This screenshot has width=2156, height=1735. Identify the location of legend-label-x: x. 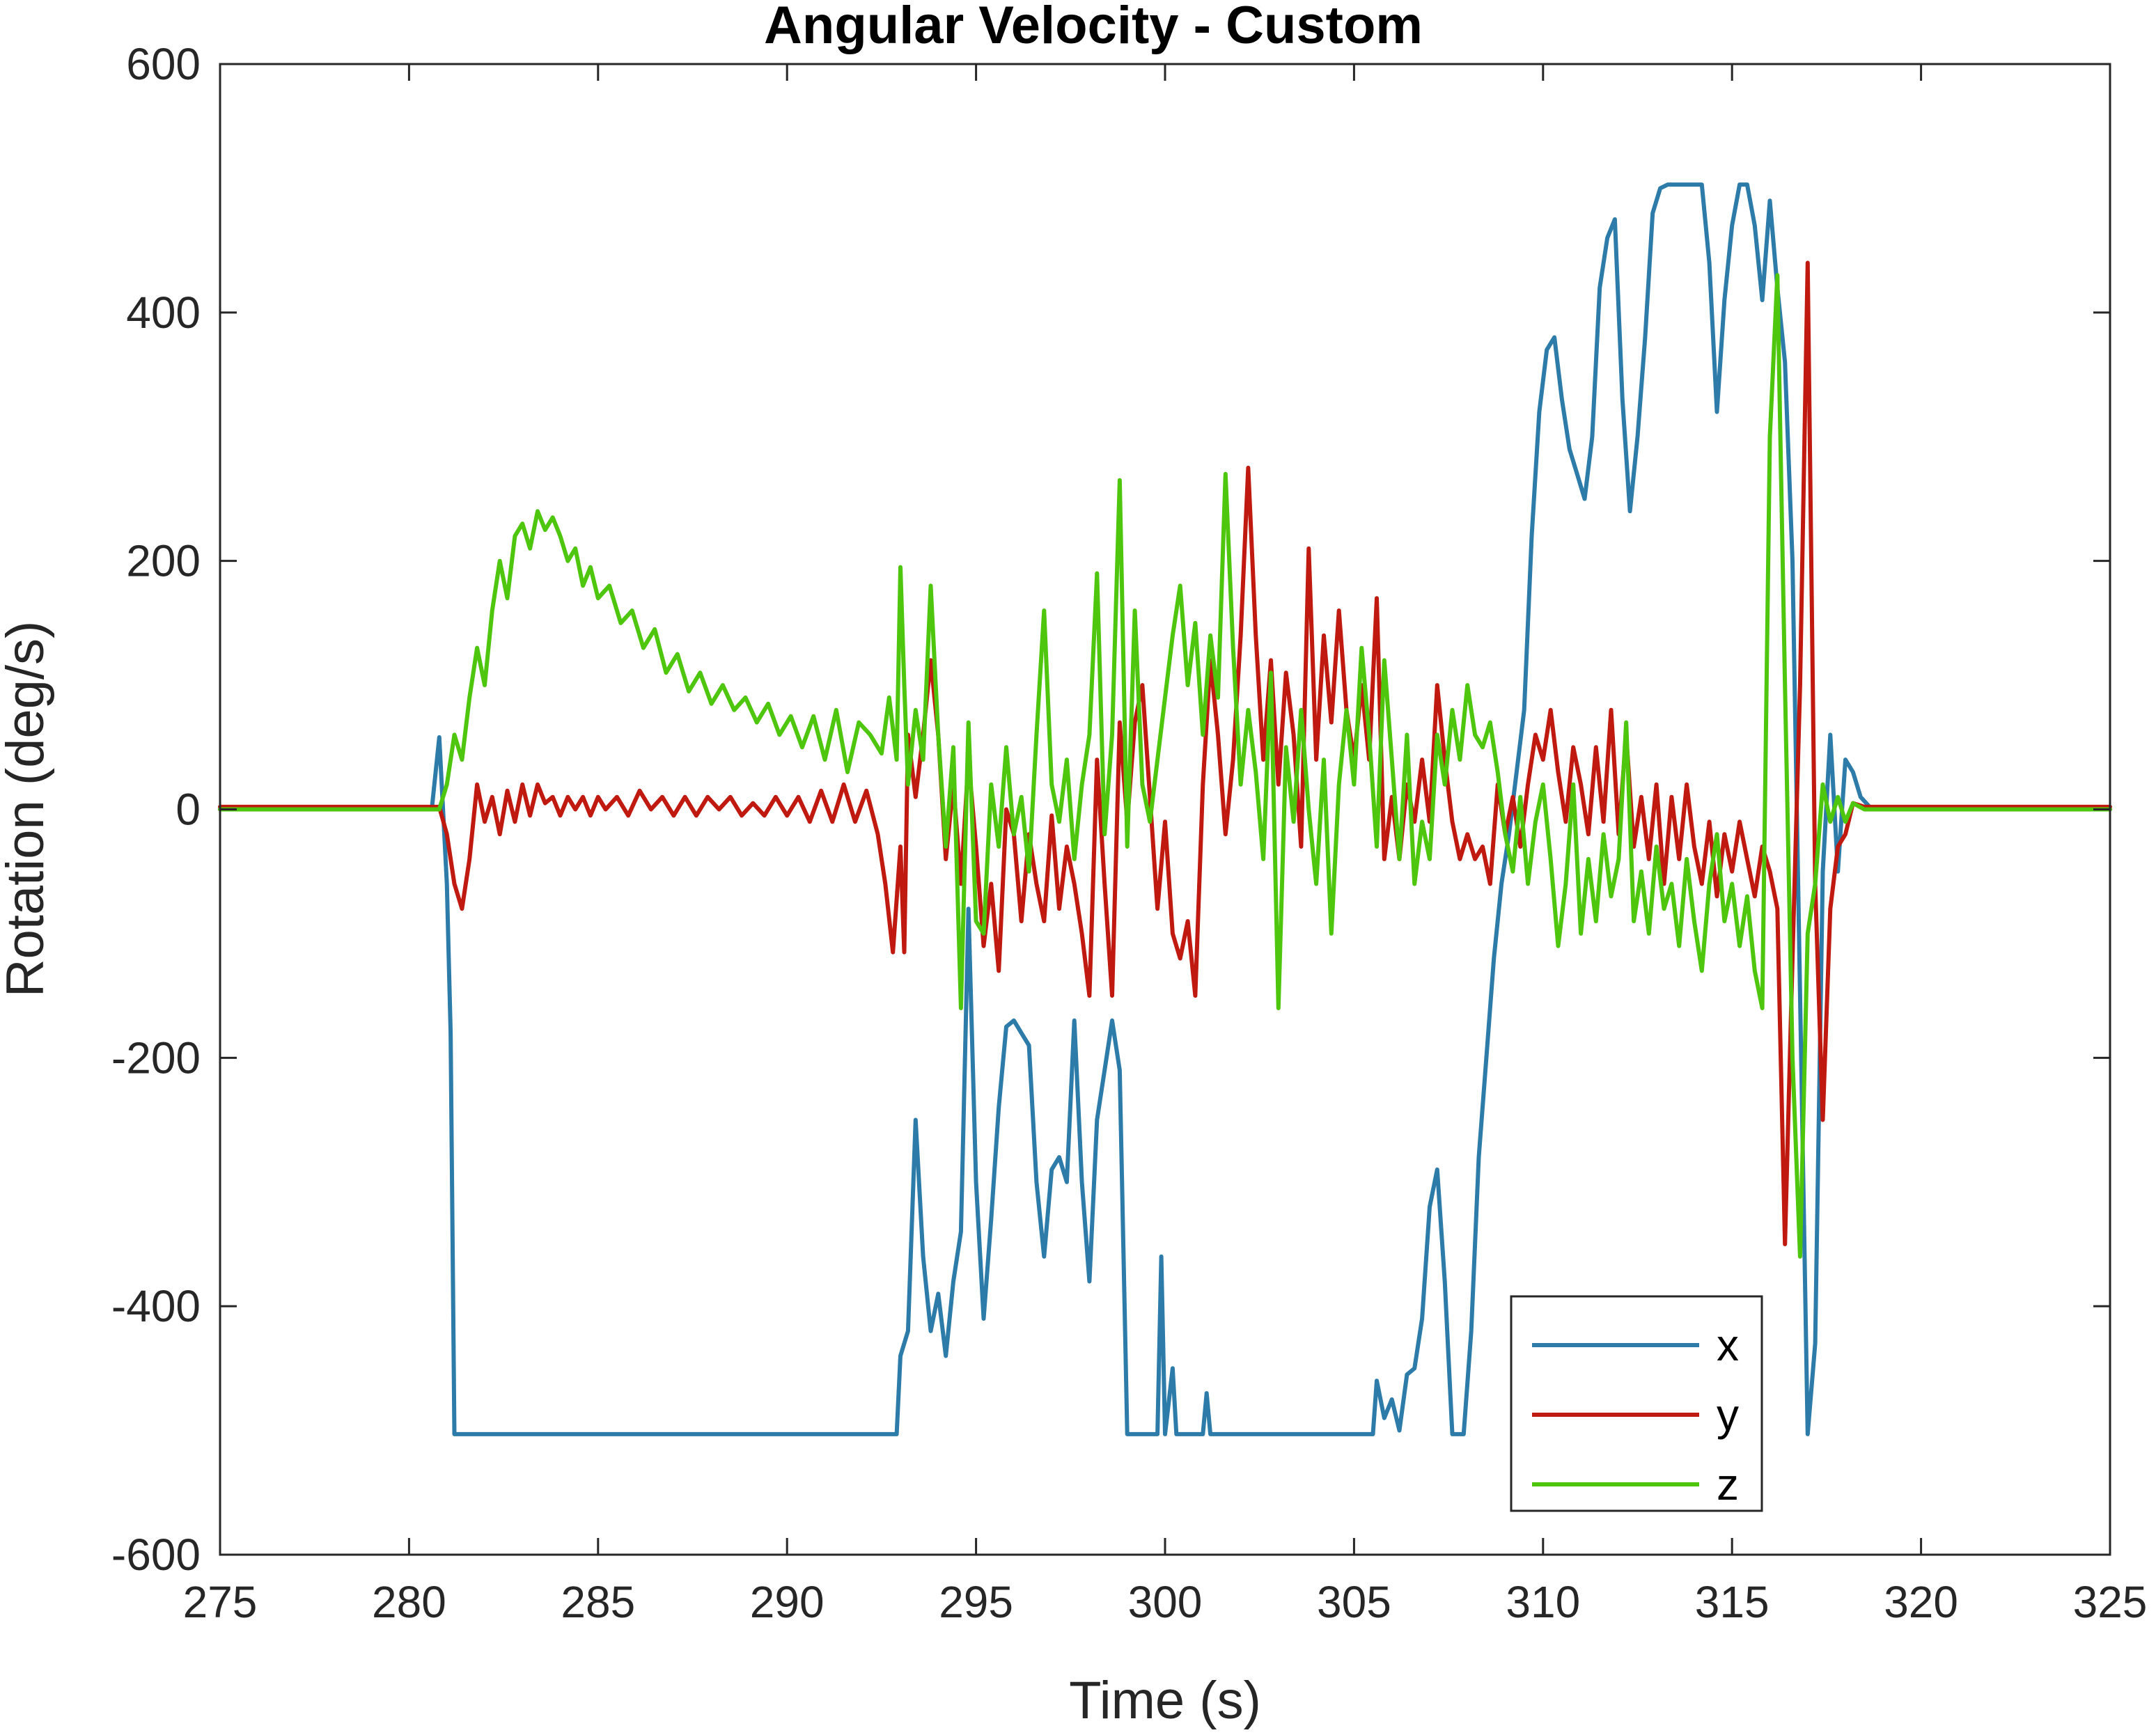
(1728, 1345).